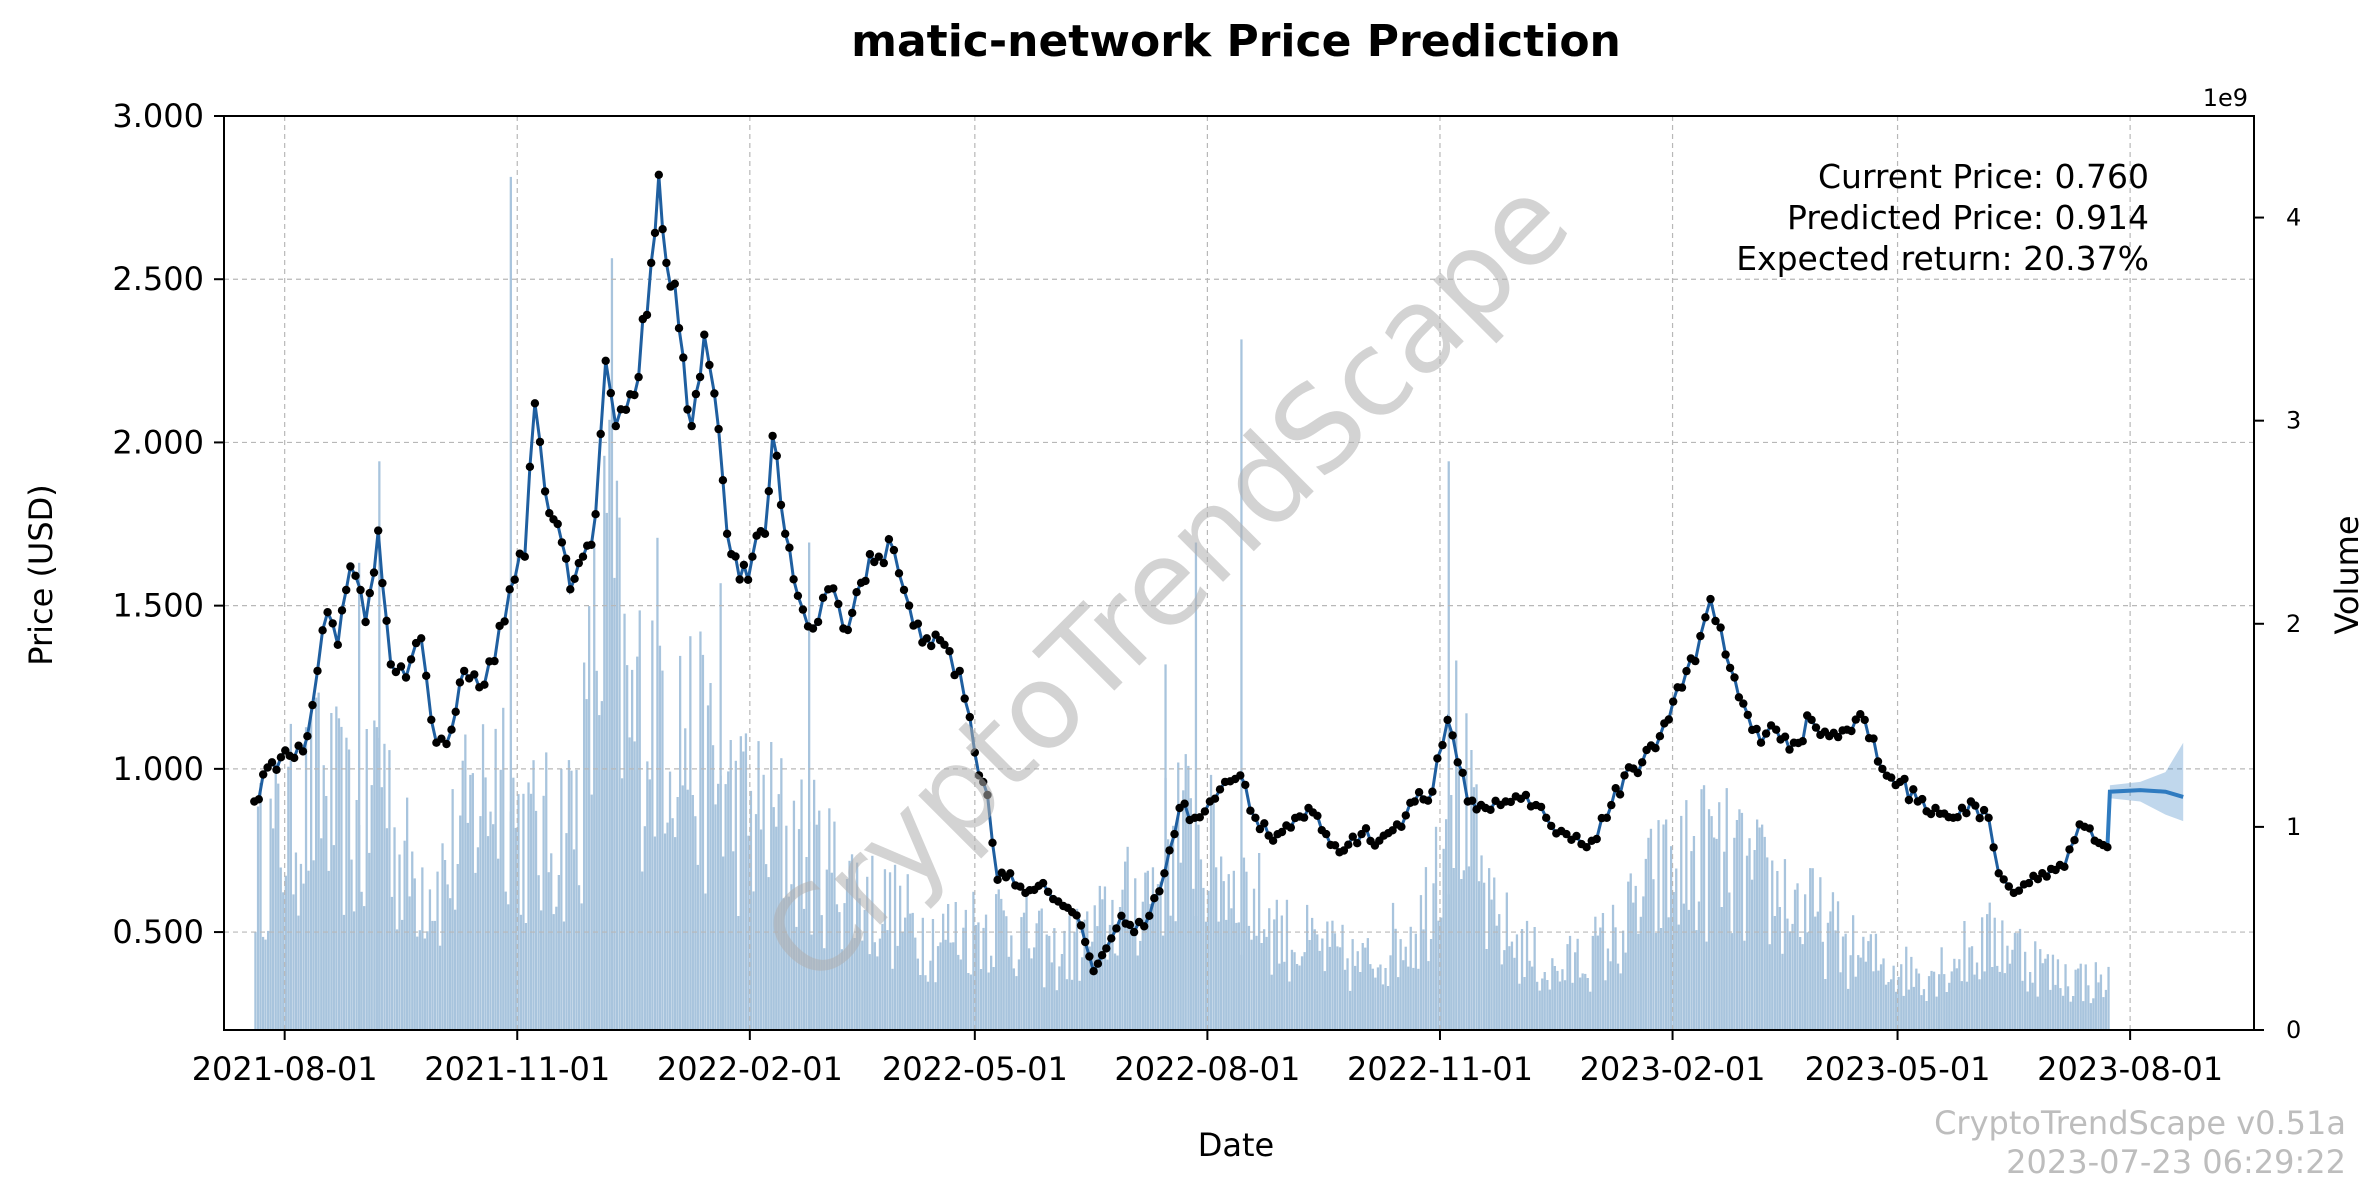 This screenshot has width=2378, height=1188. I want to click on x-tick-label: 2021-11-01, so click(517, 1069).